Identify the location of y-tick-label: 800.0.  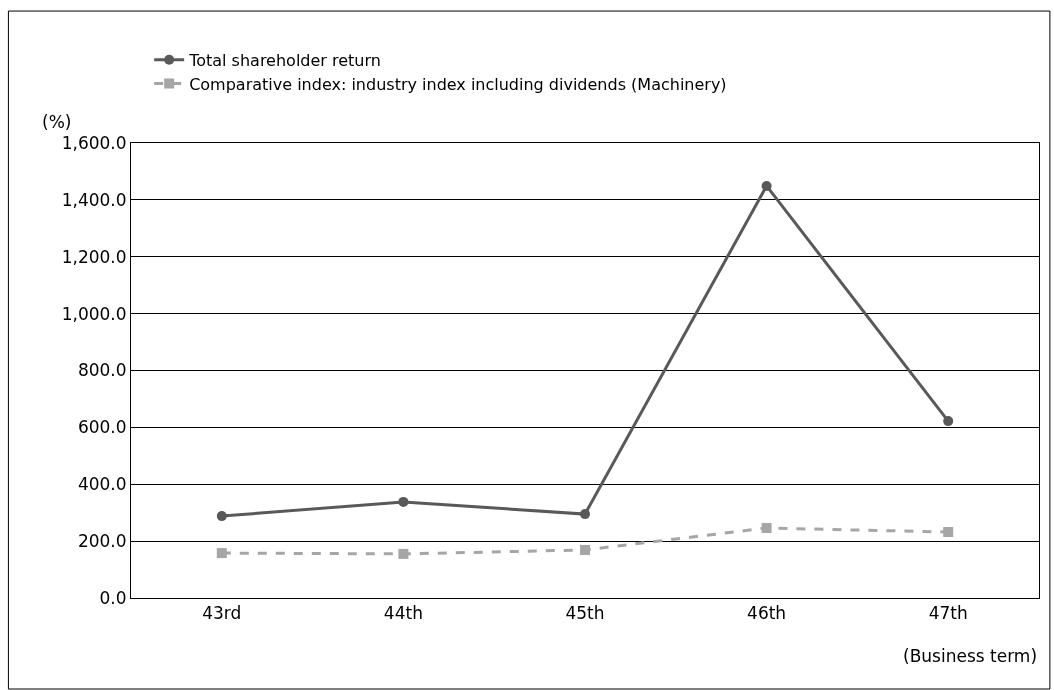
(102, 370).